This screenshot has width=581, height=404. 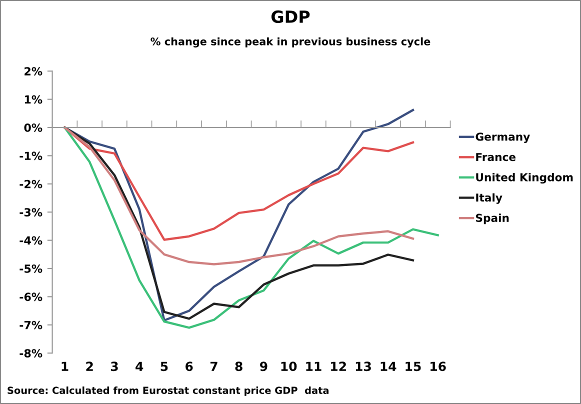 What do you see at coordinates (33, 71) in the screenshot?
I see `y-tick-label: 2%` at bounding box center [33, 71].